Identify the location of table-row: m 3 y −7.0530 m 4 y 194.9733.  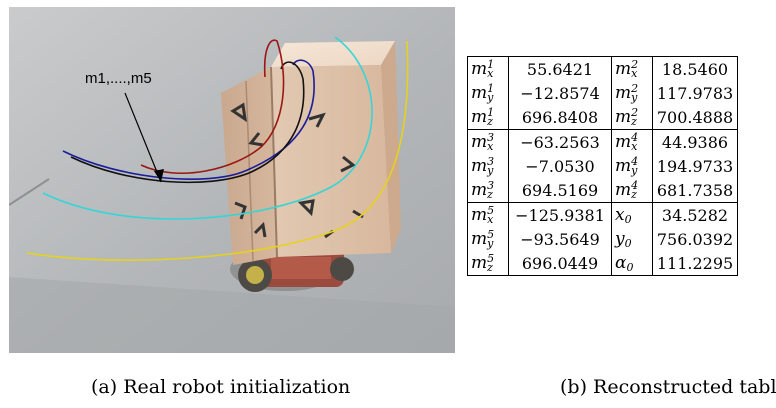
(602, 166).